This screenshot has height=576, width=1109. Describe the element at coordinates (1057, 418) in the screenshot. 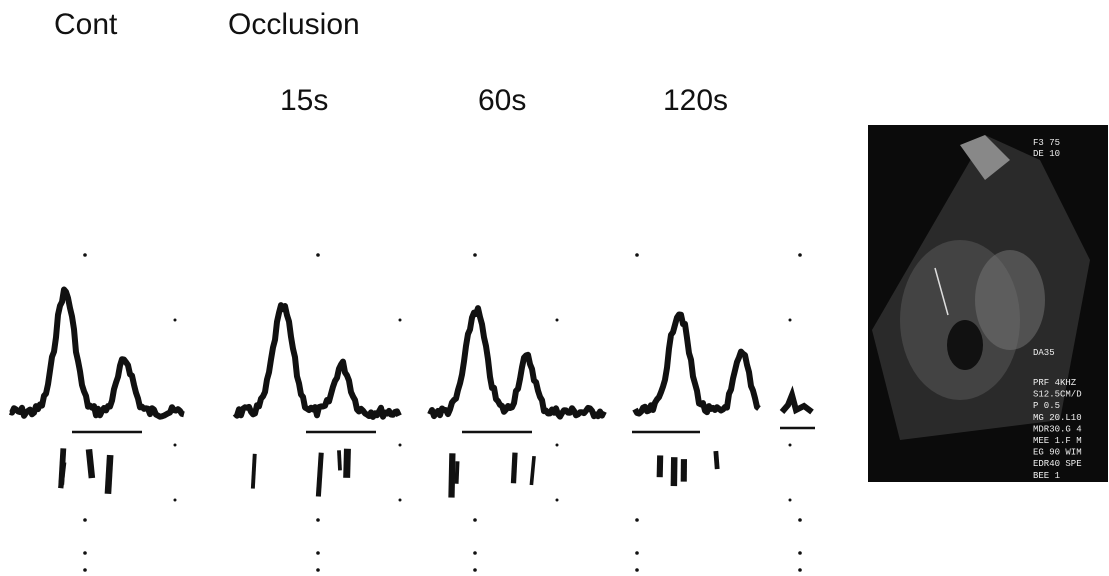

I see `echo-setting: MG 20.L10` at that location.